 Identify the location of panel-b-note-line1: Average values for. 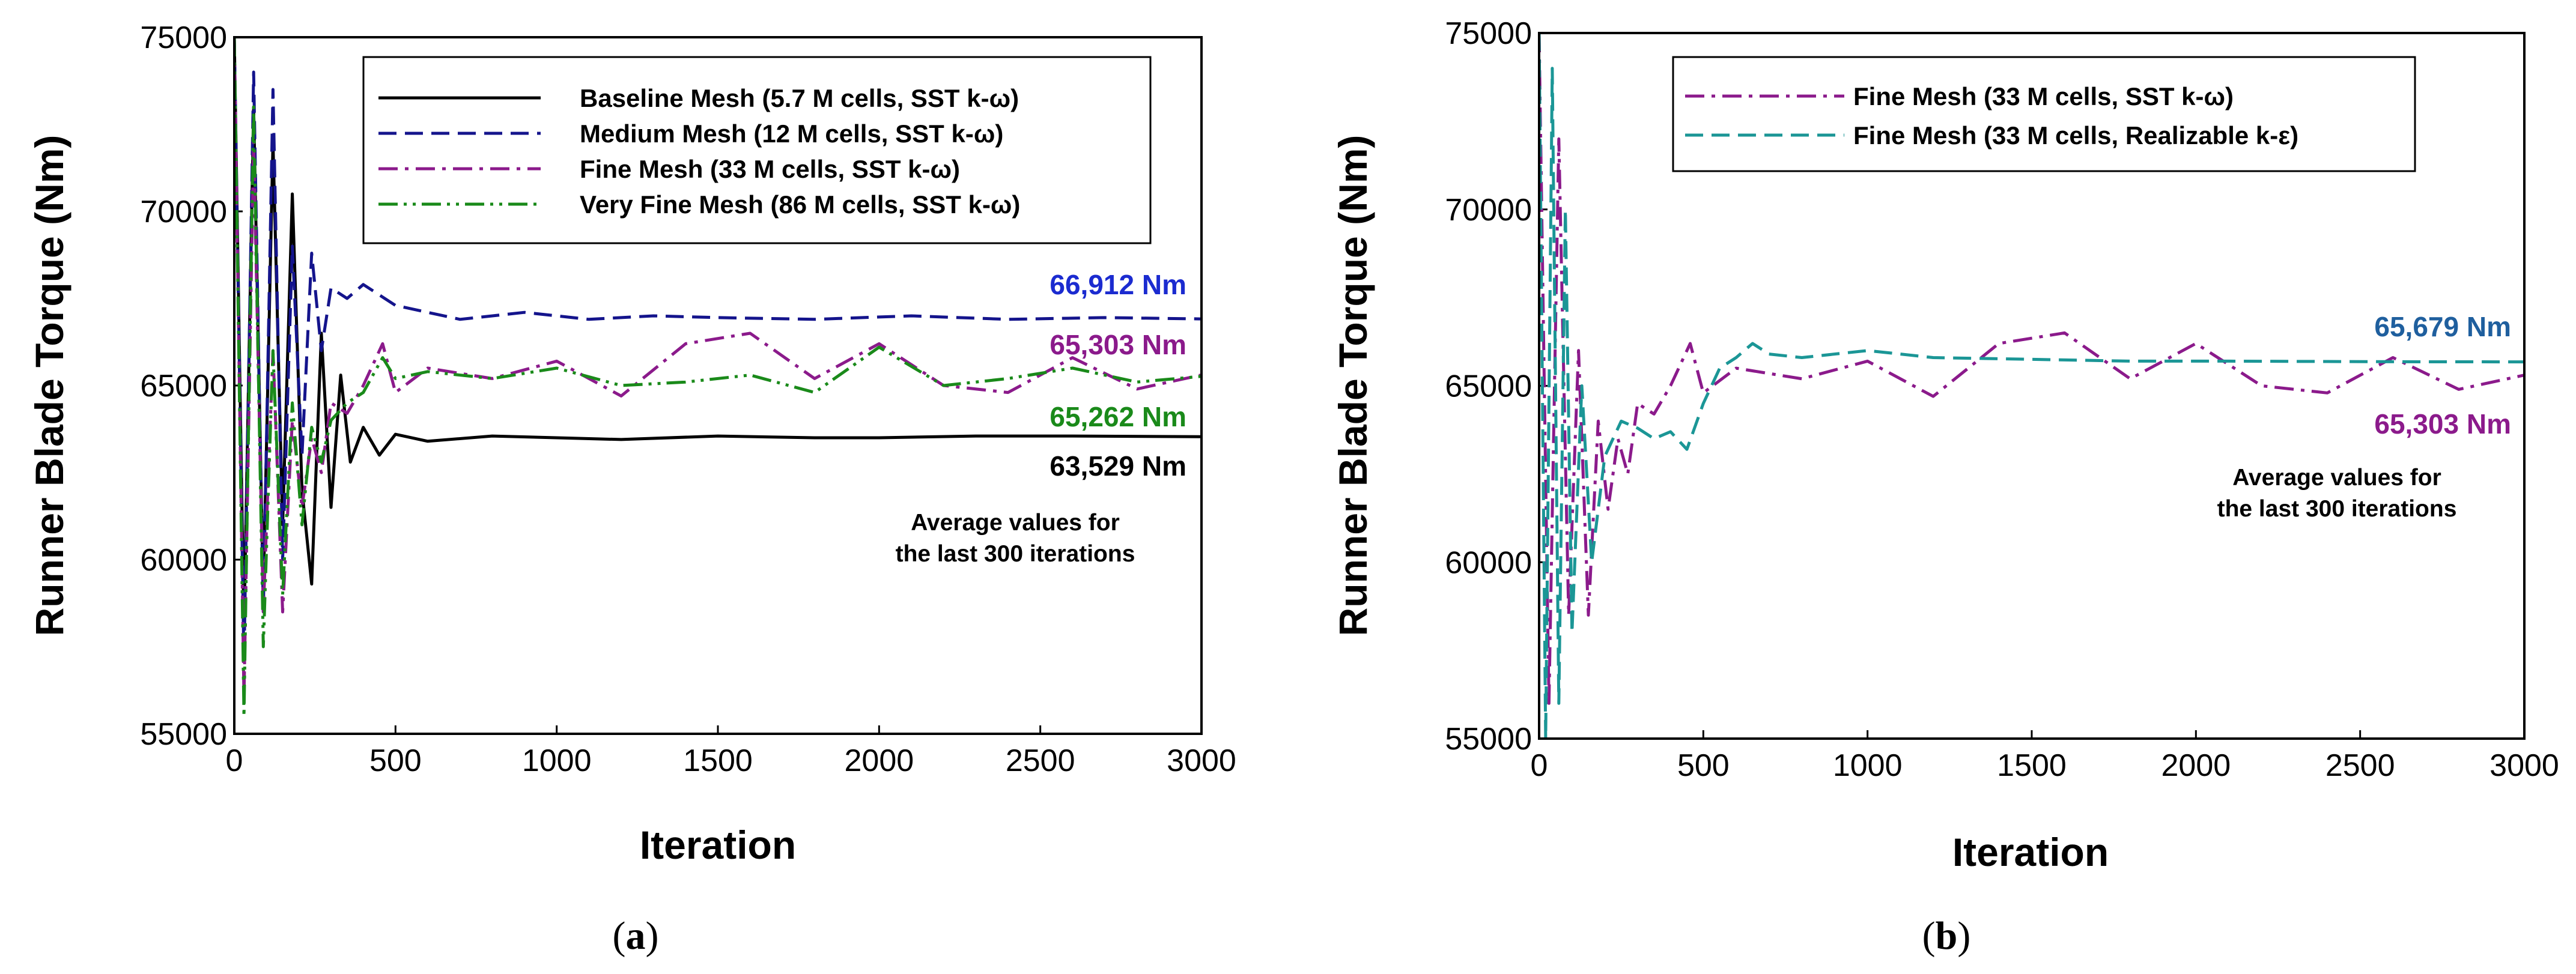
(2336, 478).